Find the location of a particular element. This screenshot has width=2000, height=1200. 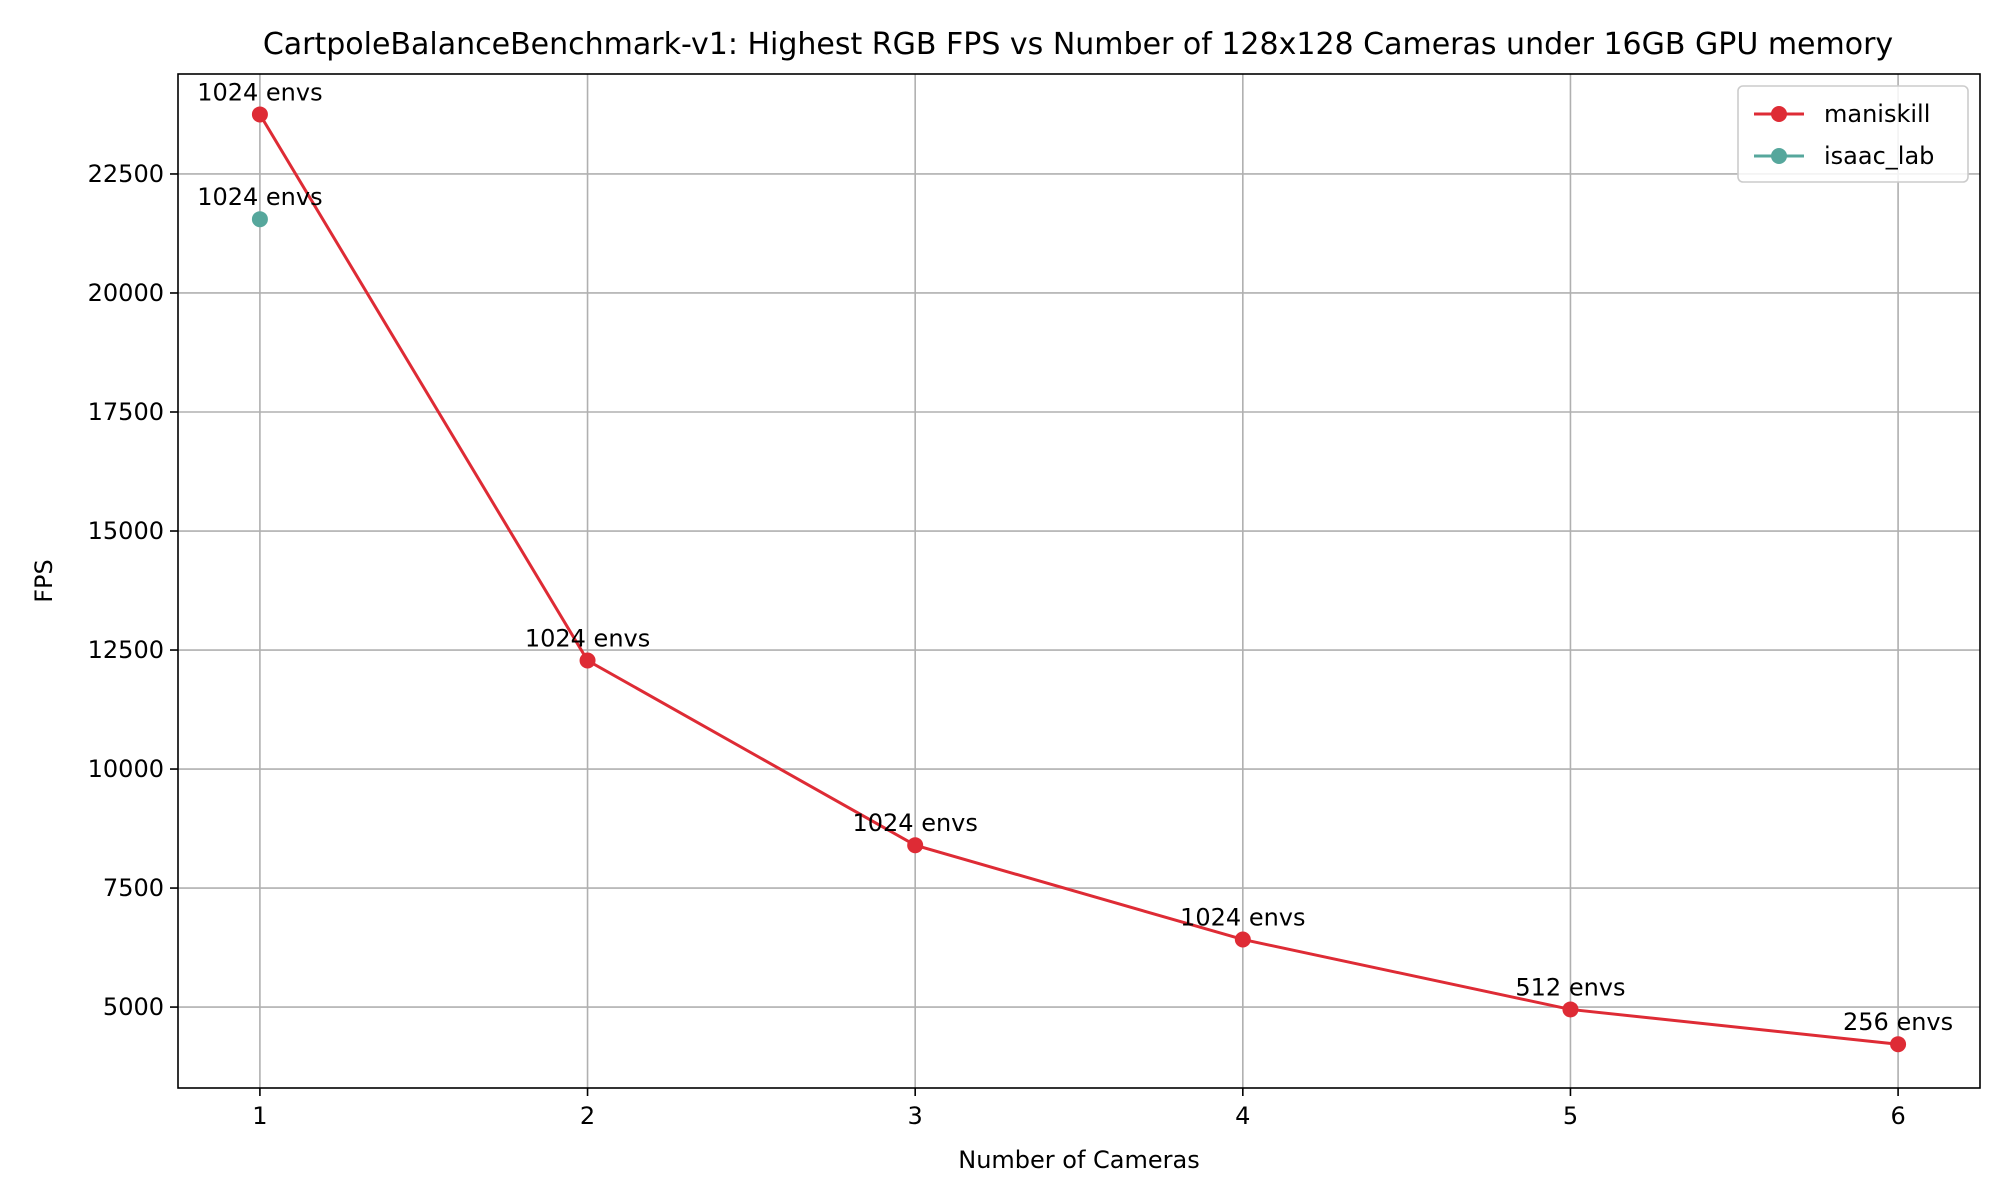

isaac-lab-point-label: 1024 envs is located at coordinates (259, 197).